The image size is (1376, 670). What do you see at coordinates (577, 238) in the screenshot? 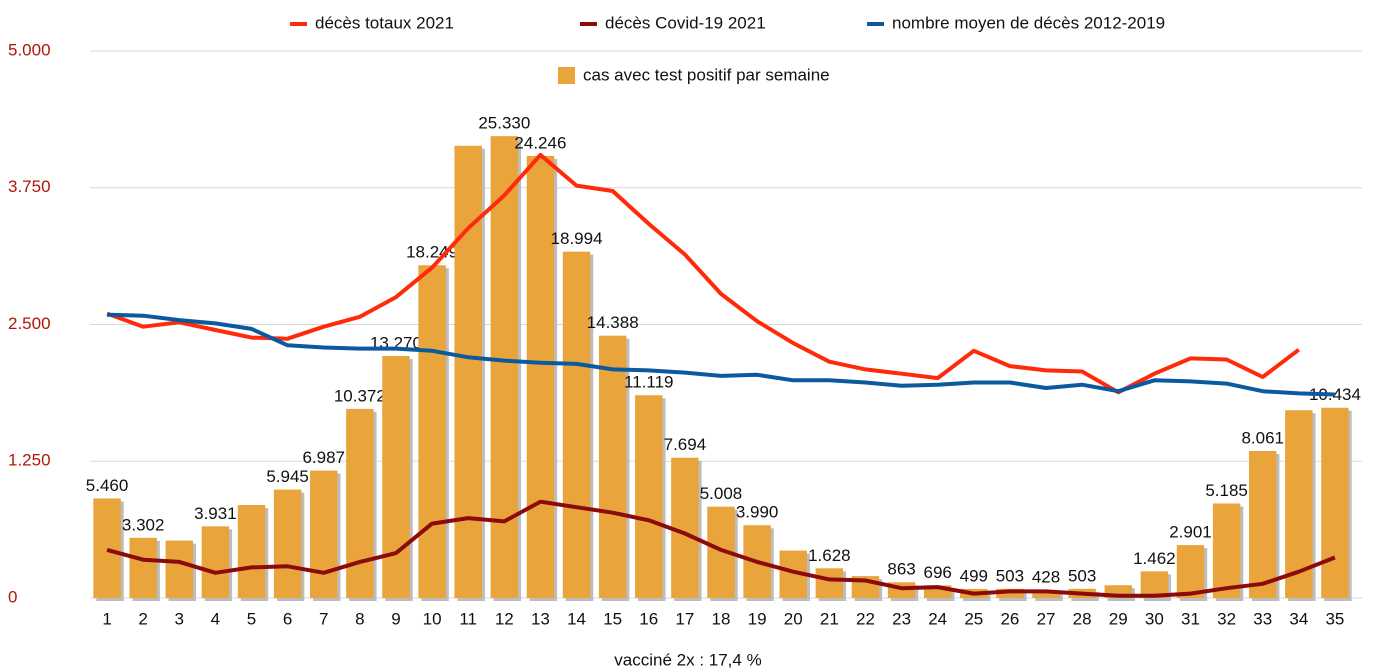
I see `data-label: 18.994` at bounding box center [577, 238].